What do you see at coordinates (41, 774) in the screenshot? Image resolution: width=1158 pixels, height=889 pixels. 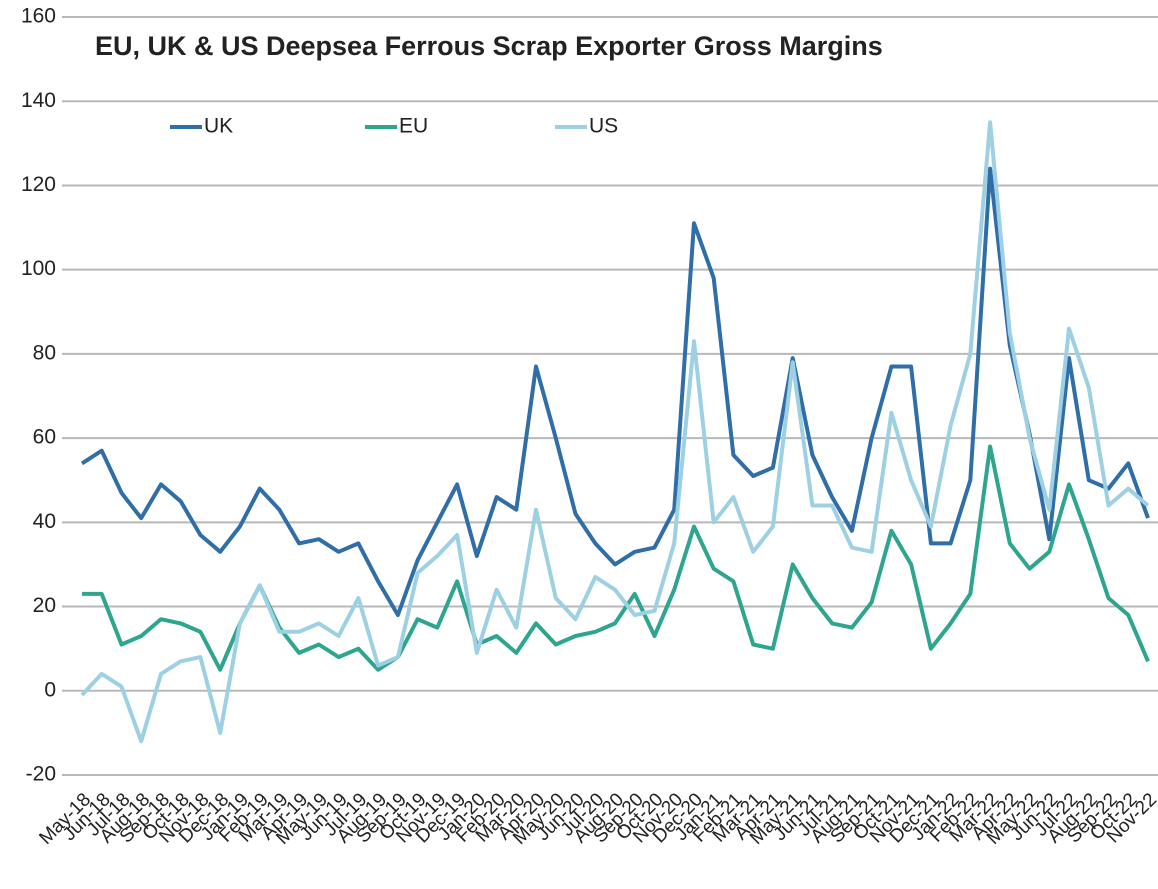 I see `y-tick-label: -20` at bounding box center [41, 774].